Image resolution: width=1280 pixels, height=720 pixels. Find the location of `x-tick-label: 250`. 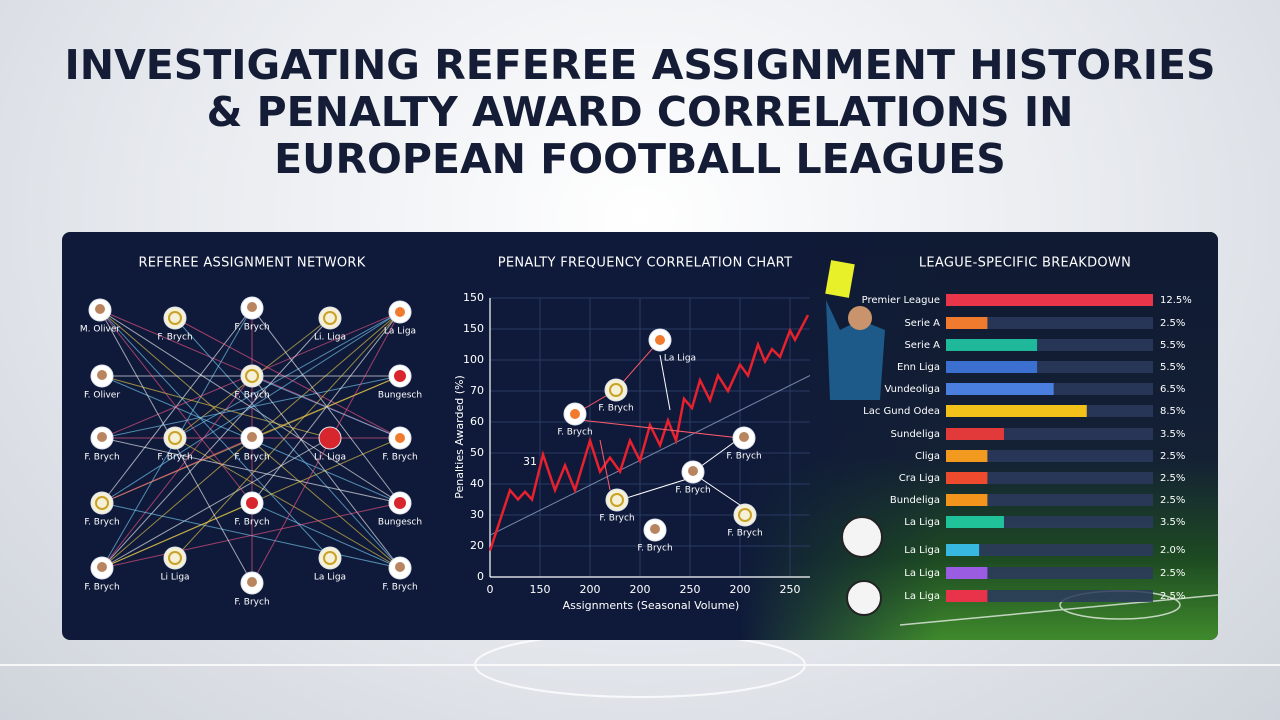

x-tick-label: 250 is located at coordinates (690, 589).